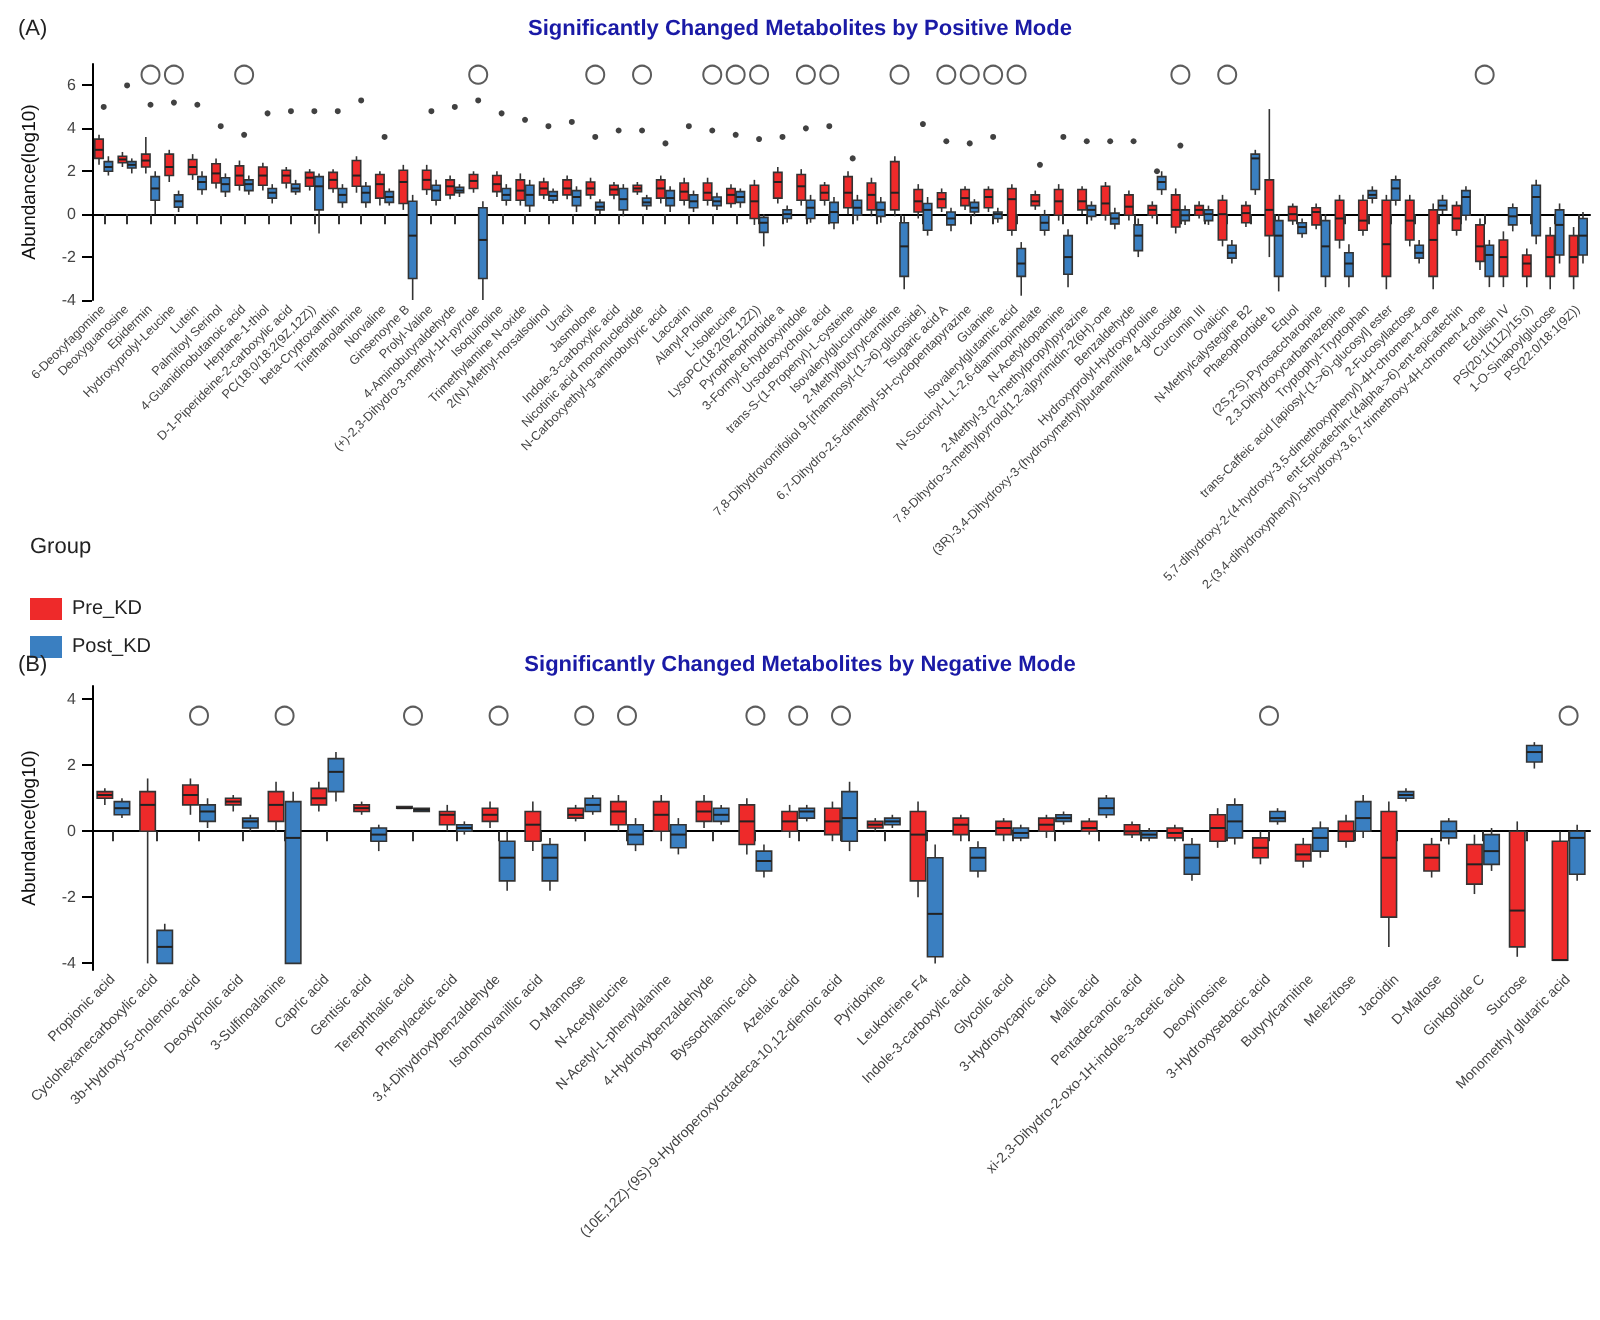  Describe the element at coordinates (800, 665) in the screenshot. I see `chart-title: Significantly Changed Metabolites by Negative Mode` at that location.